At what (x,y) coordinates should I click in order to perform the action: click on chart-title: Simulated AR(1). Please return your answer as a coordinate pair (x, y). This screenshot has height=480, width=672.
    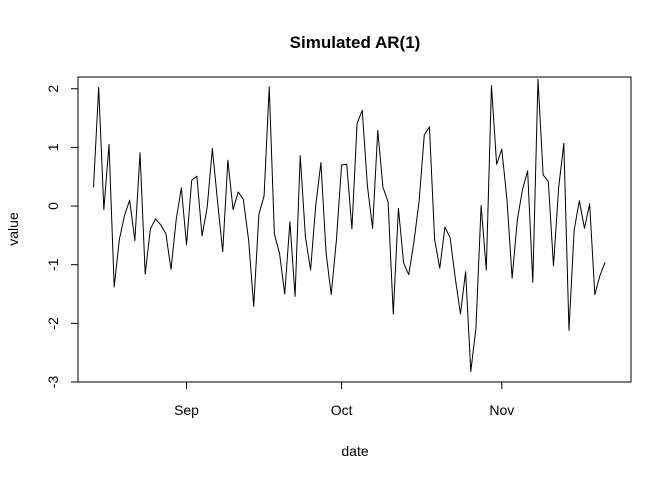
    Looking at the image, I should click on (355, 42).